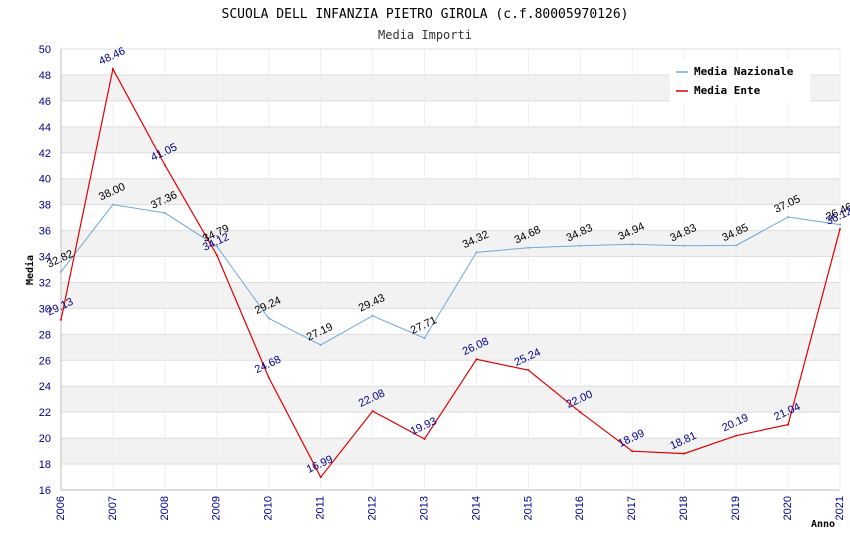 The height and width of the screenshot is (550, 850). What do you see at coordinates (632, 508) in the screenshot?
I see `x-tick-label: 2017` at bounding box center [632, 508].